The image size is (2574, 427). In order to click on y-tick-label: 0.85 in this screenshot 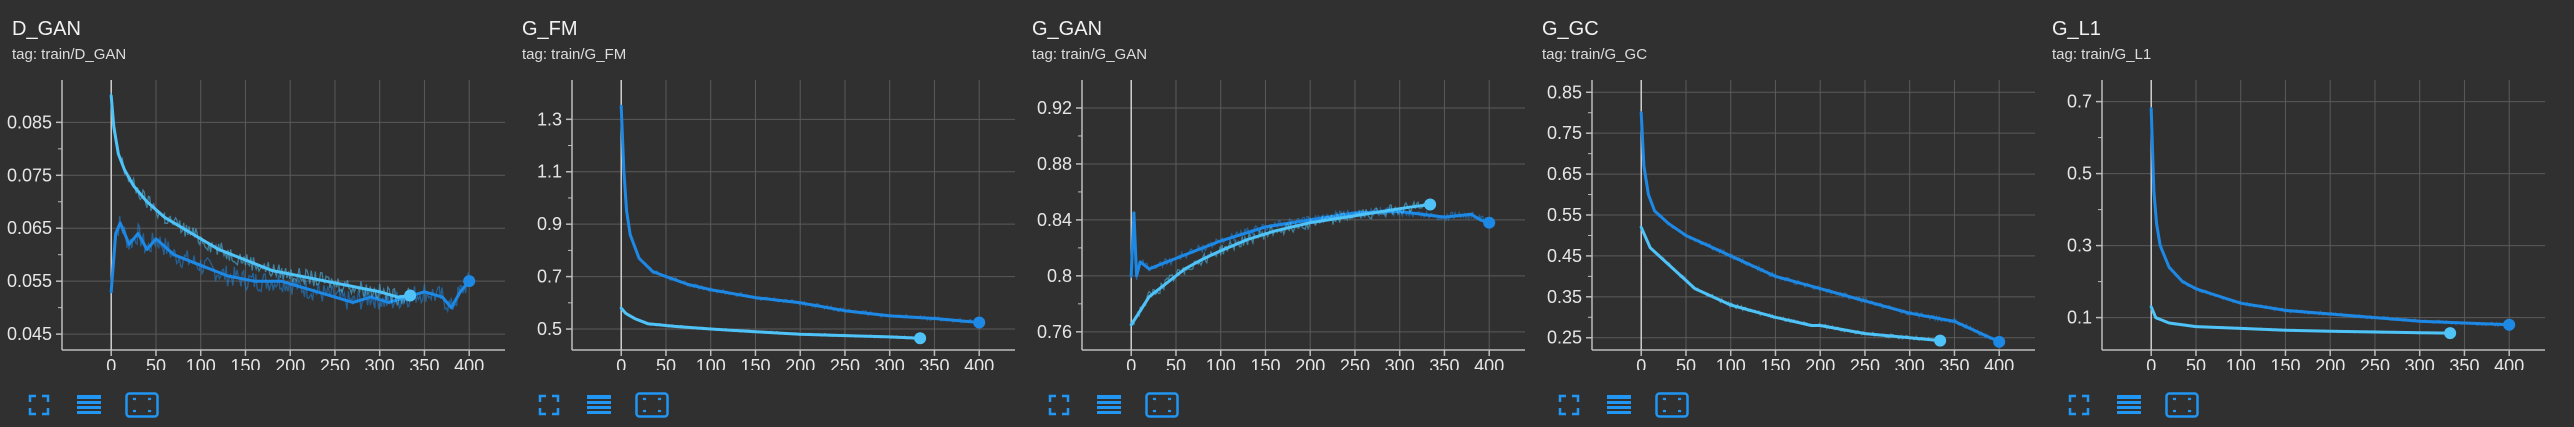, I will do `click(1564, 92)`.